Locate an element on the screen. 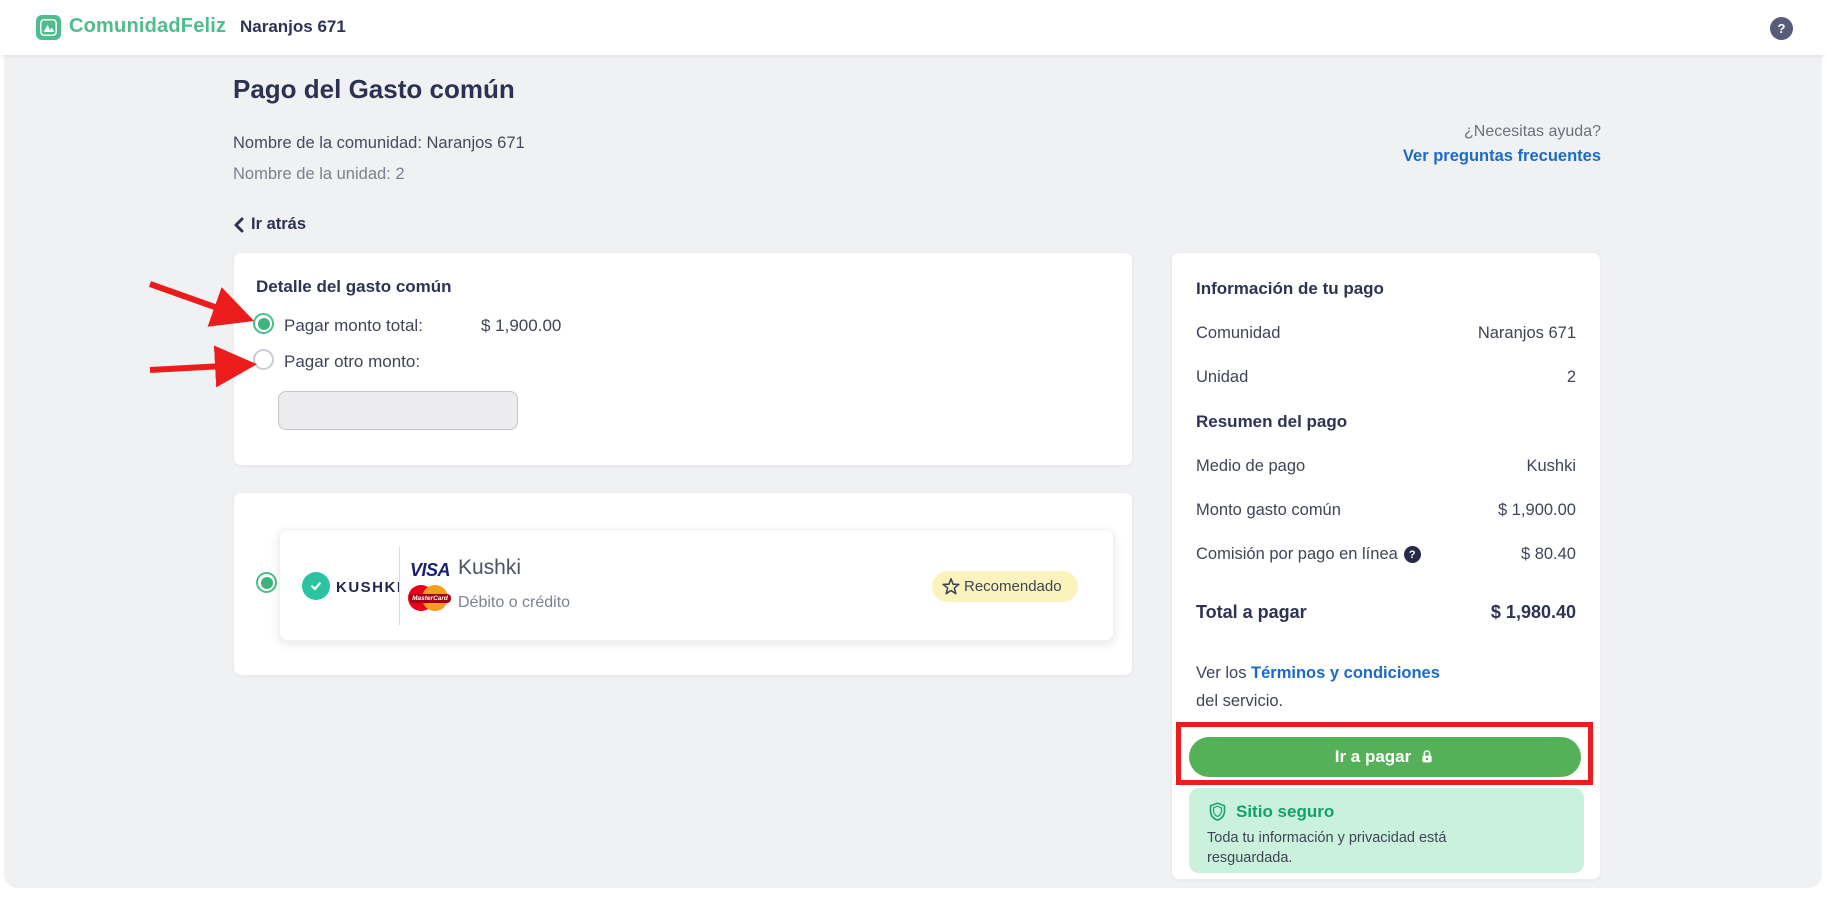  total-label: Total a pagar is located at coordinates (1251, 612).